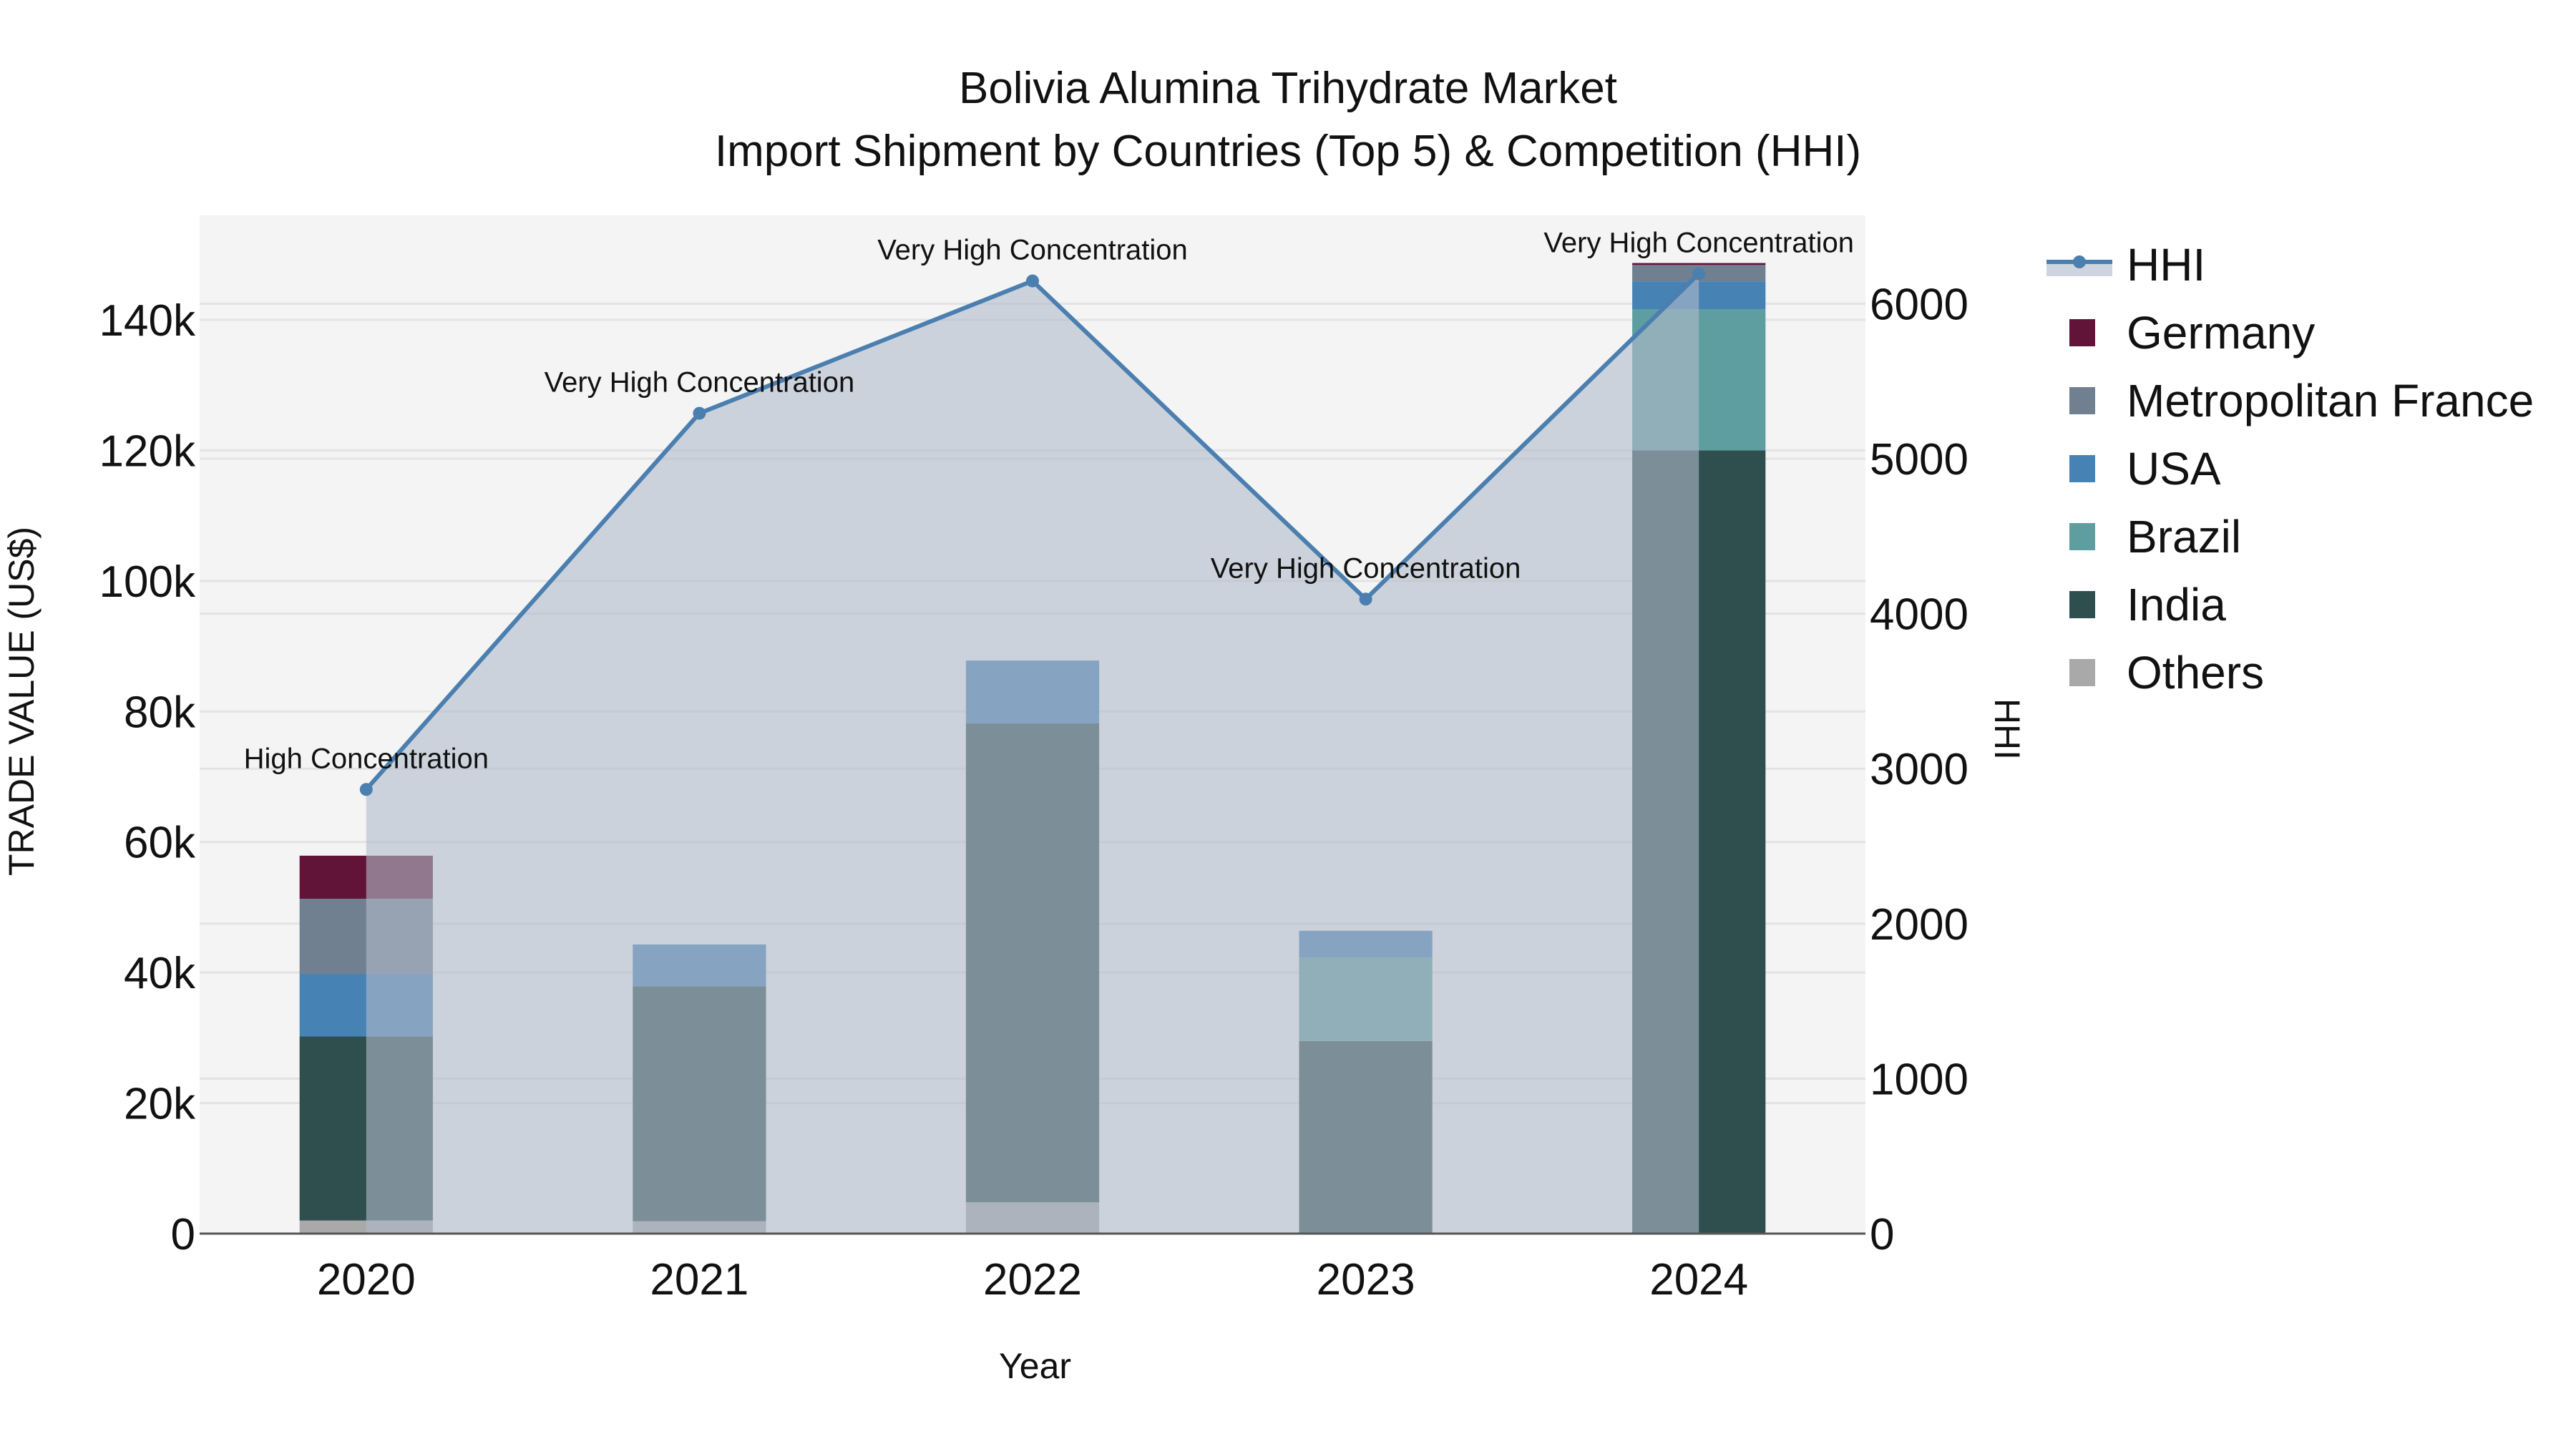  What do you see at coordinates (1698, 1279) in the screenshot?
I see `x-tick-label: 2024` at bounding box center [1698, 1279].